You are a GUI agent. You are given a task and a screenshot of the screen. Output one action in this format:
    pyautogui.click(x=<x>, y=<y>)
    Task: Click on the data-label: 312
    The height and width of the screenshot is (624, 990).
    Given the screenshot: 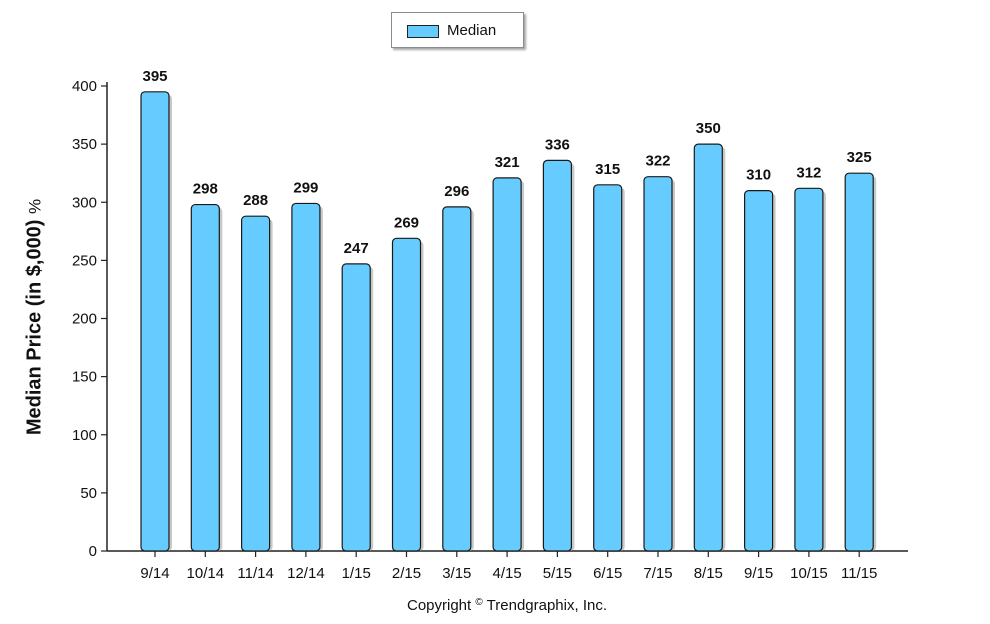 What is the action you would take?
    pyautogui.click(x=808, y=172)
    